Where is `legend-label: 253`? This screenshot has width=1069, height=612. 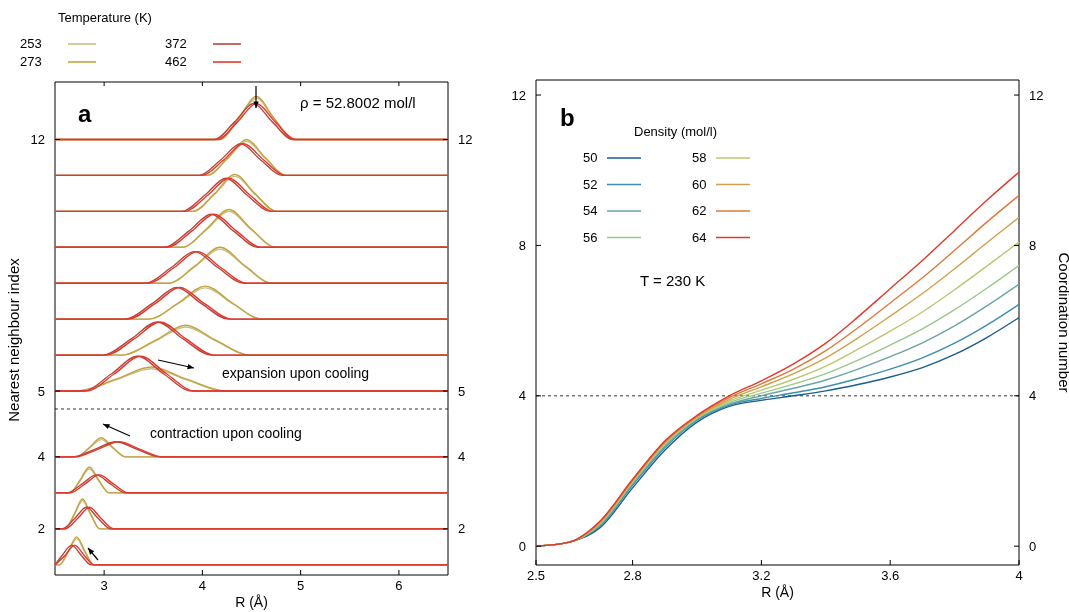
legend-label: 253 is located at coordinates (31, 43).